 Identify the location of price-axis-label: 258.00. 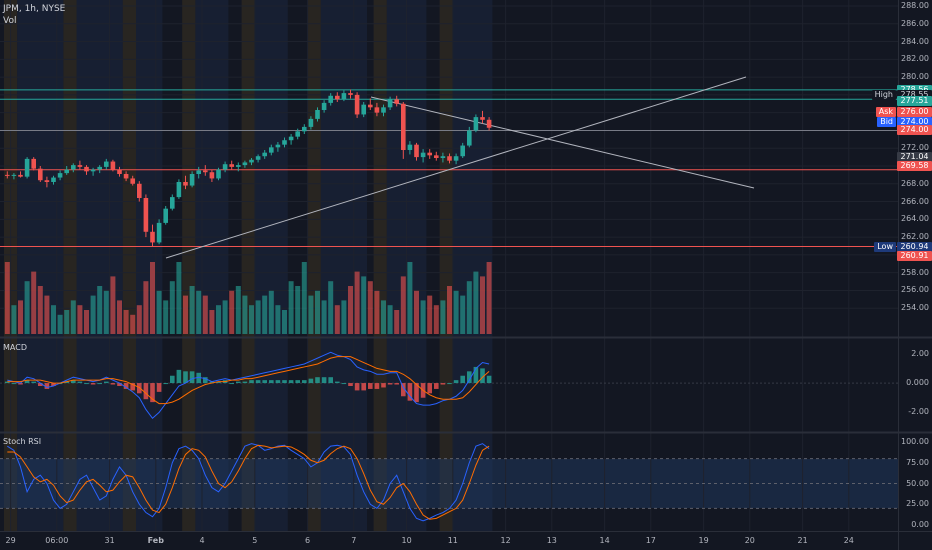
(915, 272).